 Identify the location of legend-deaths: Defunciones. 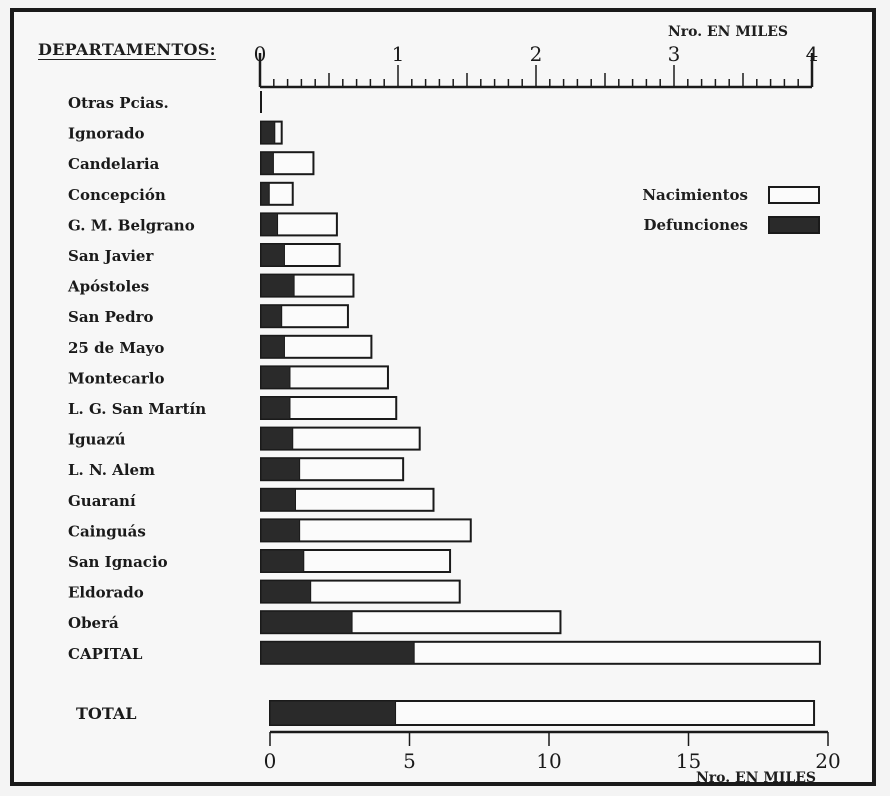
(710, 225).